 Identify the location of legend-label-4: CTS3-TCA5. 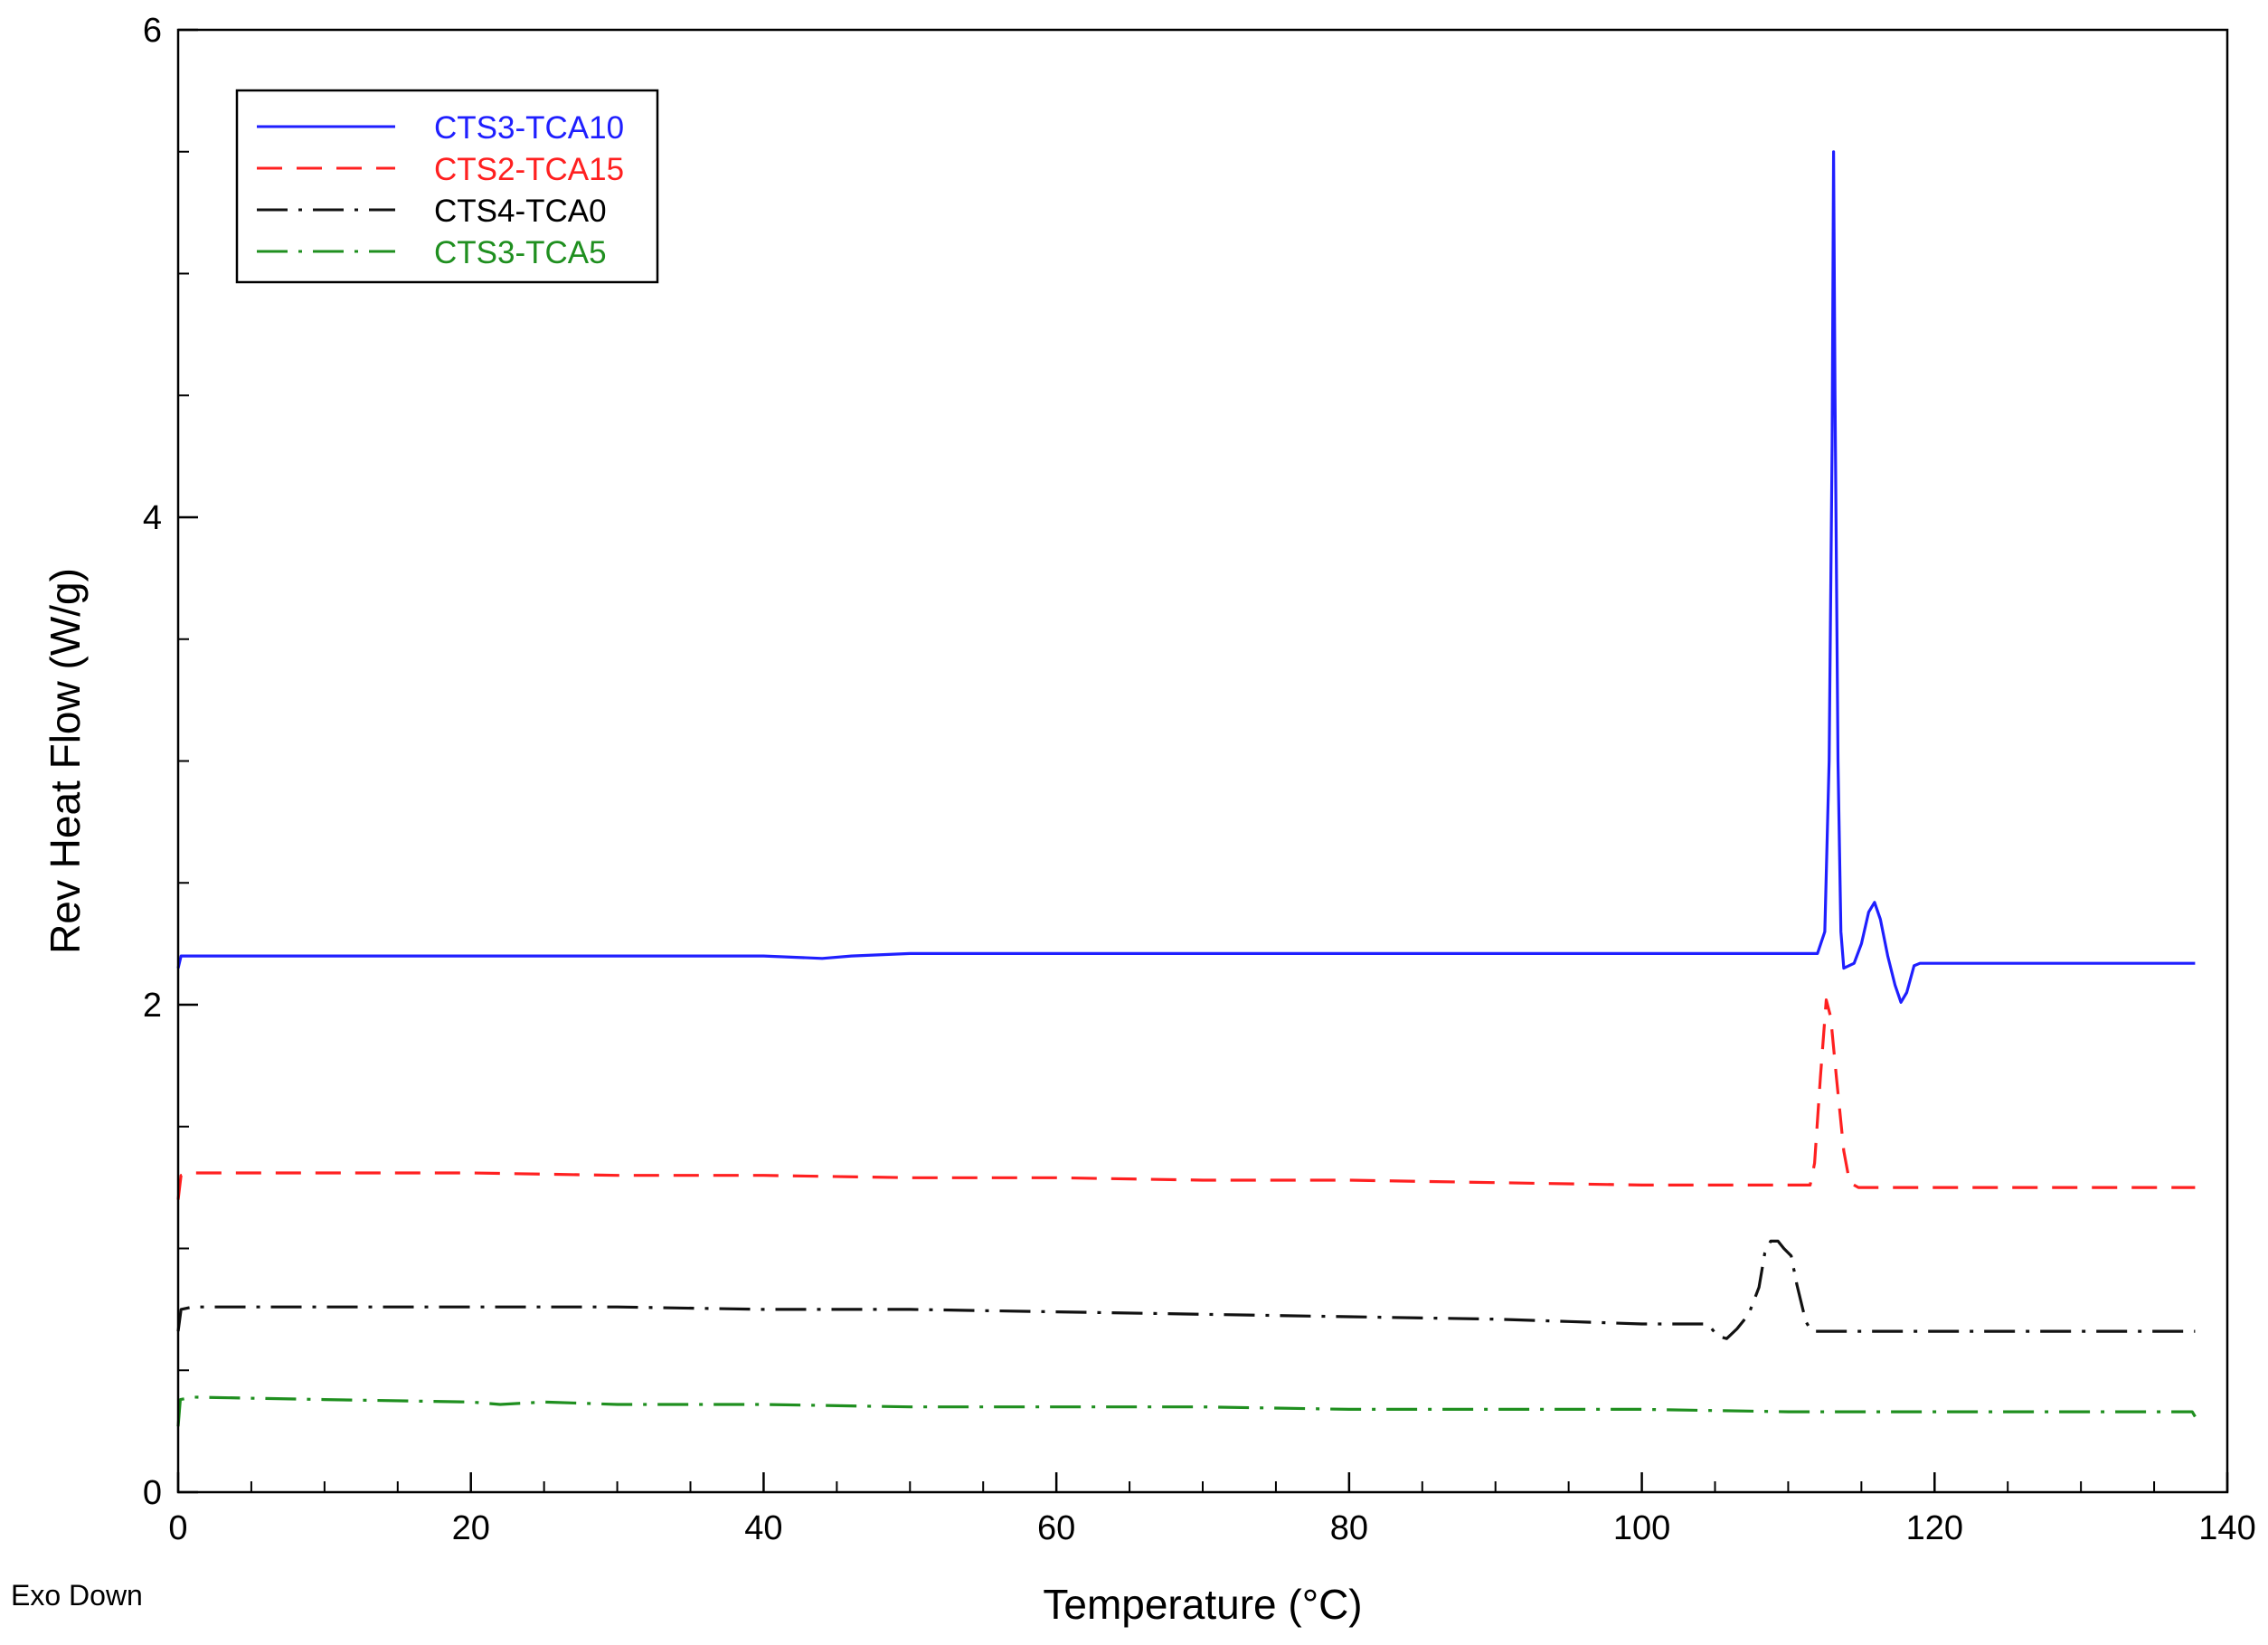
(520, 253).